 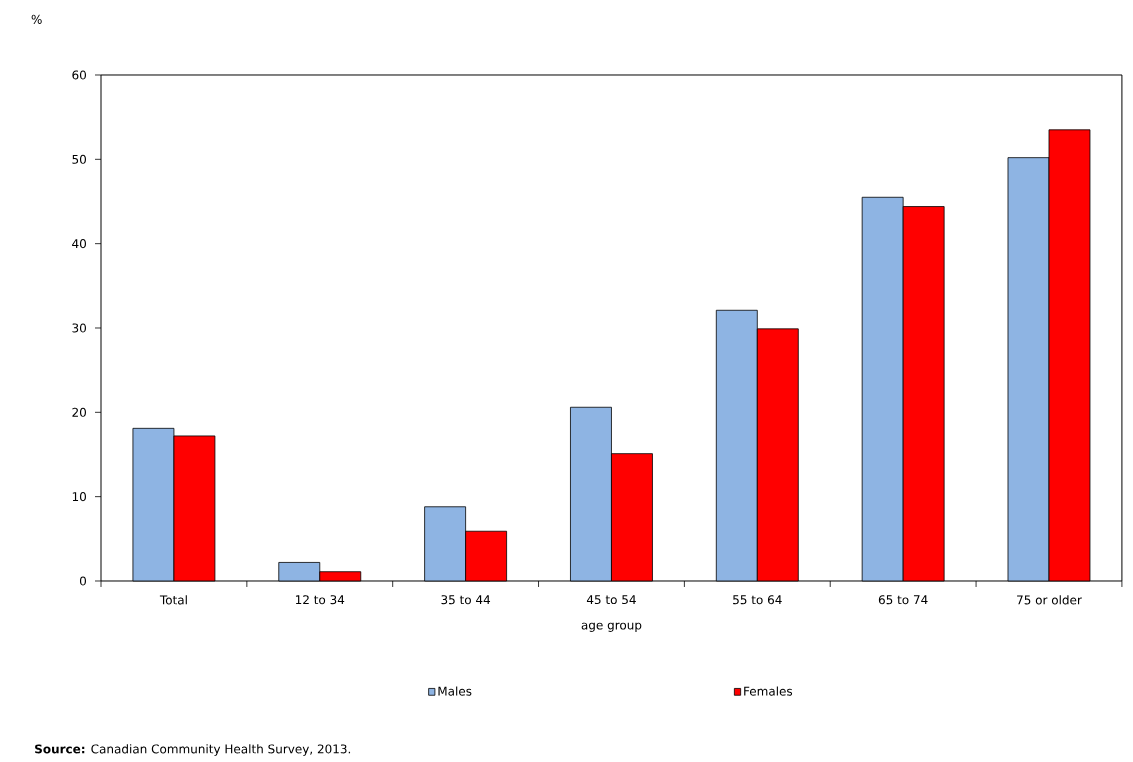 I want to click on x-tick-label: 55 to 64, so click(x=757, y=600).